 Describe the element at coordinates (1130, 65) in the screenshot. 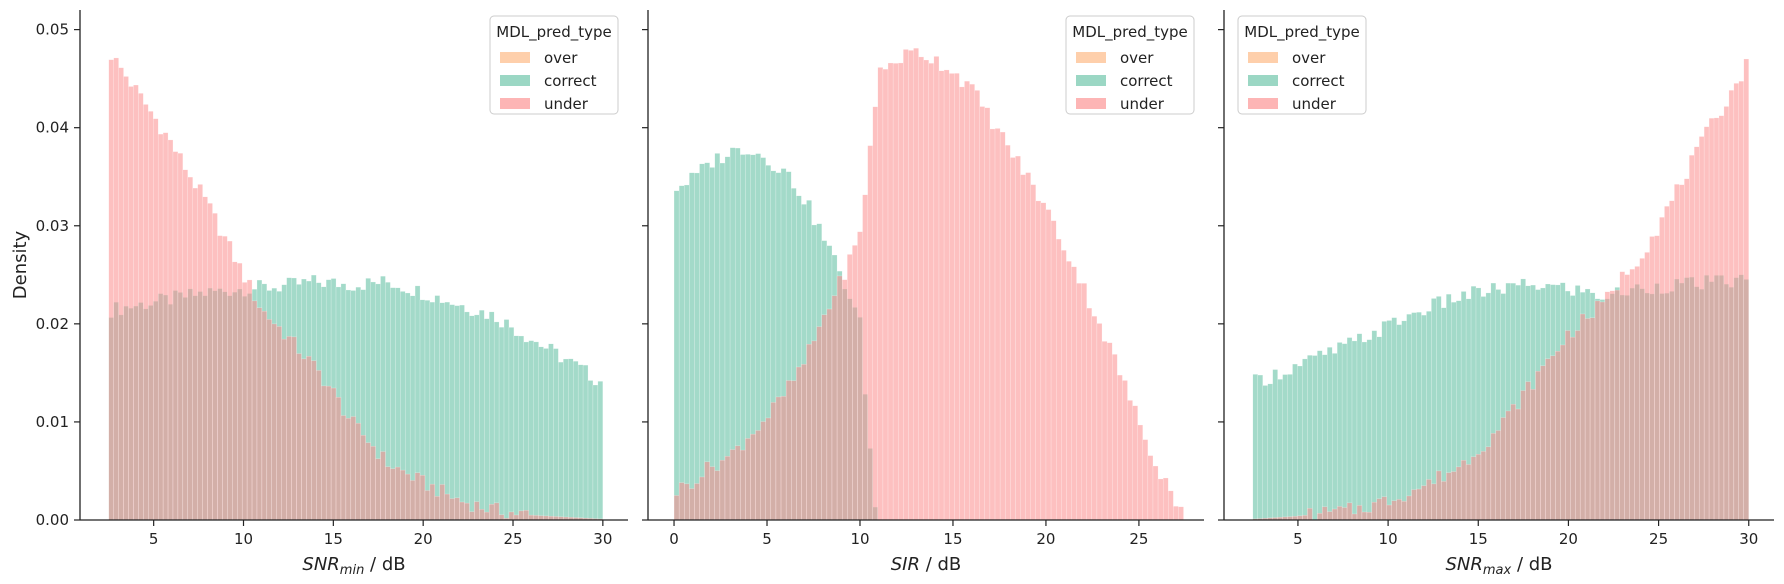

I see `legend-frame` at that location.